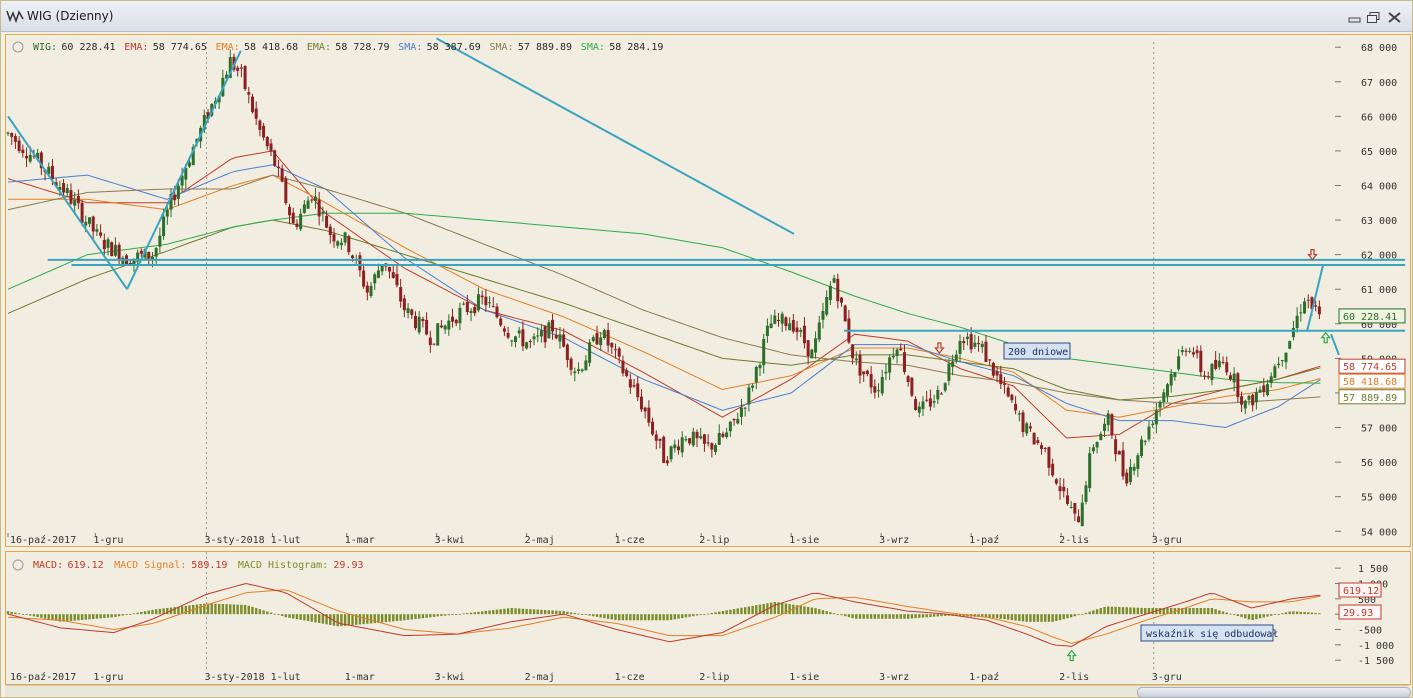 This screenshot has width=1413, height=698. I want to click on close-icon, so click(1394, 17).